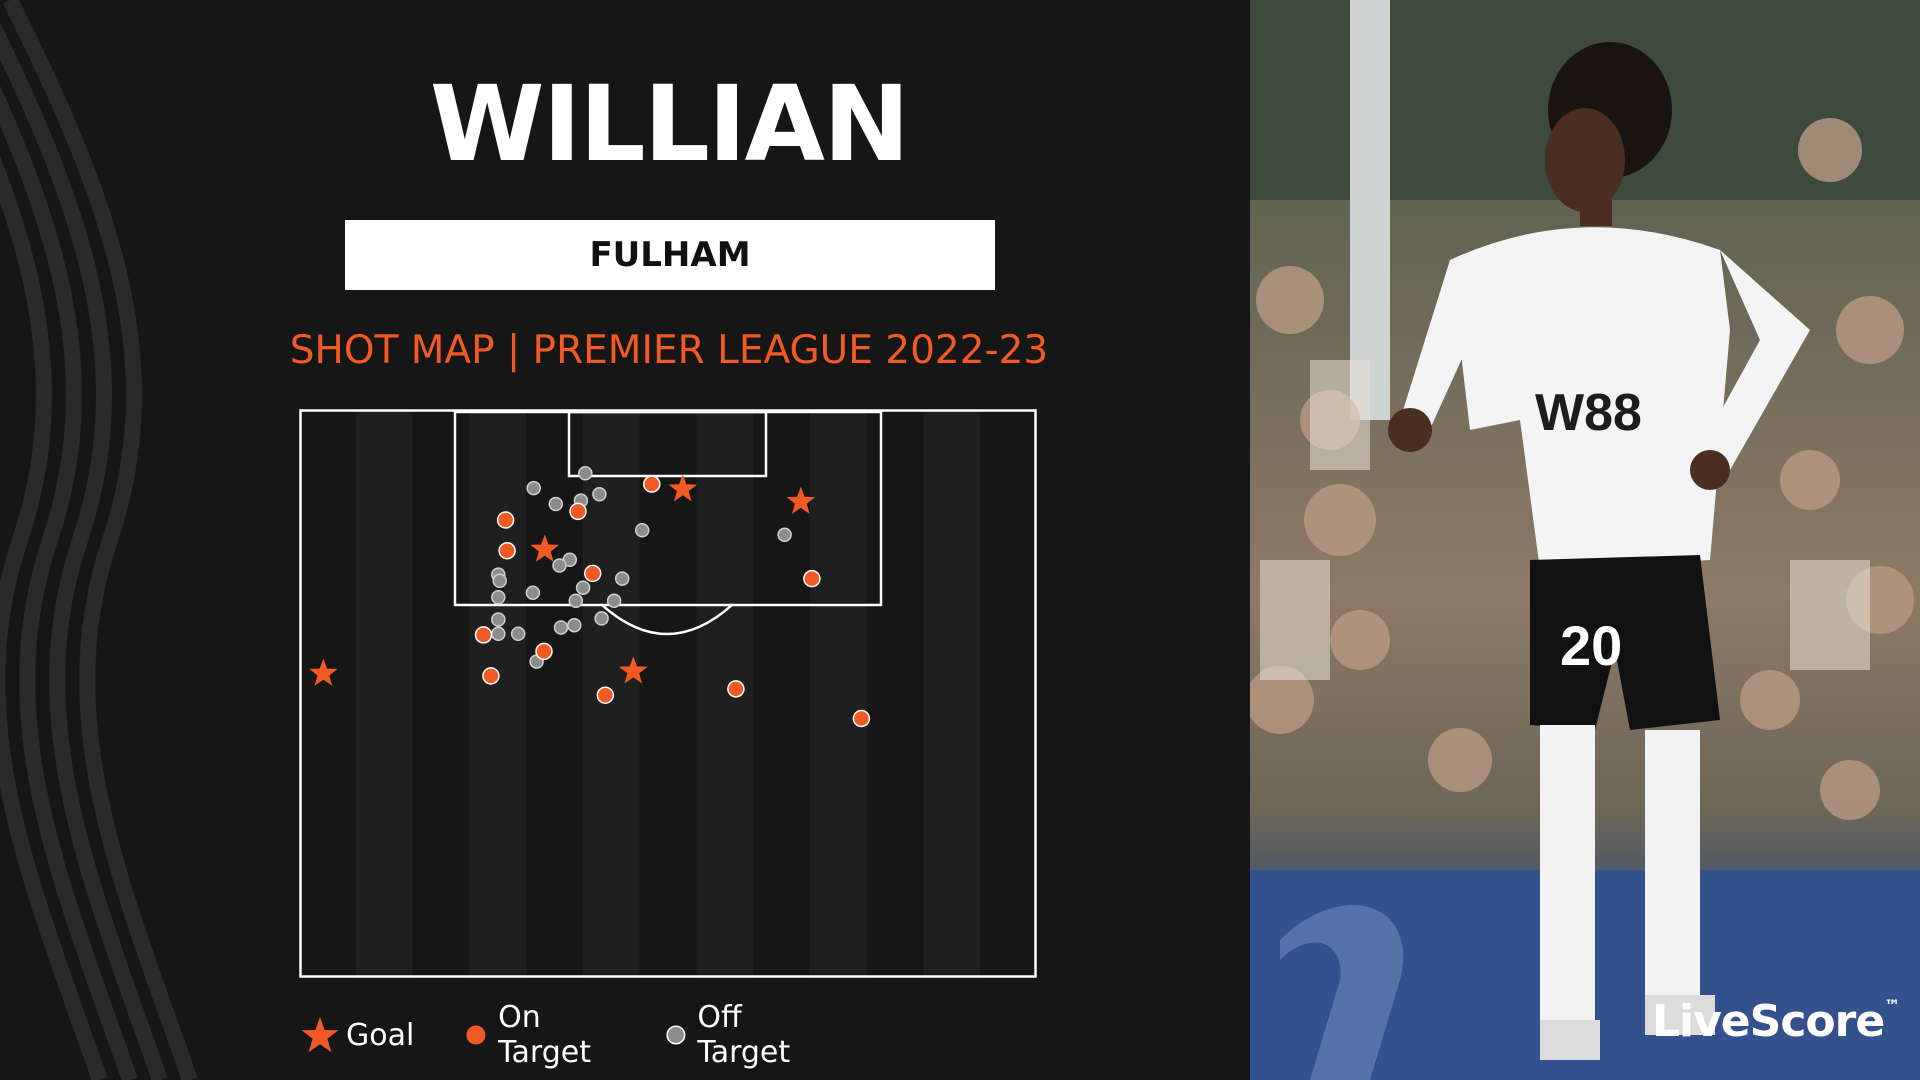  What do you see at coordinates (675, 1035) in the screenshot?
I see `circle-outline-icon` at bounding box center [675, 1035].